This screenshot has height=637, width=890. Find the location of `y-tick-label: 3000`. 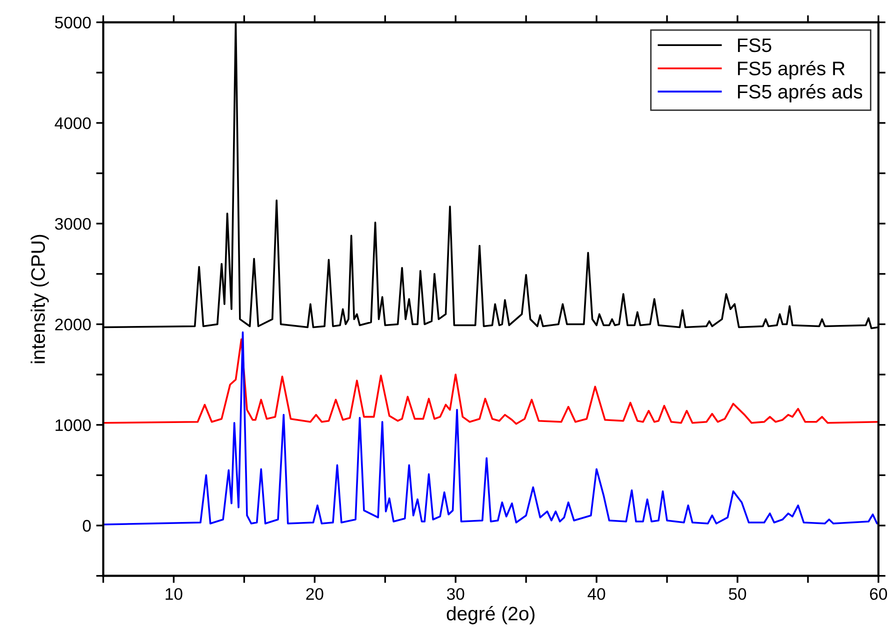

y-tick-label: 3000 is located at coordinates (72, 224).